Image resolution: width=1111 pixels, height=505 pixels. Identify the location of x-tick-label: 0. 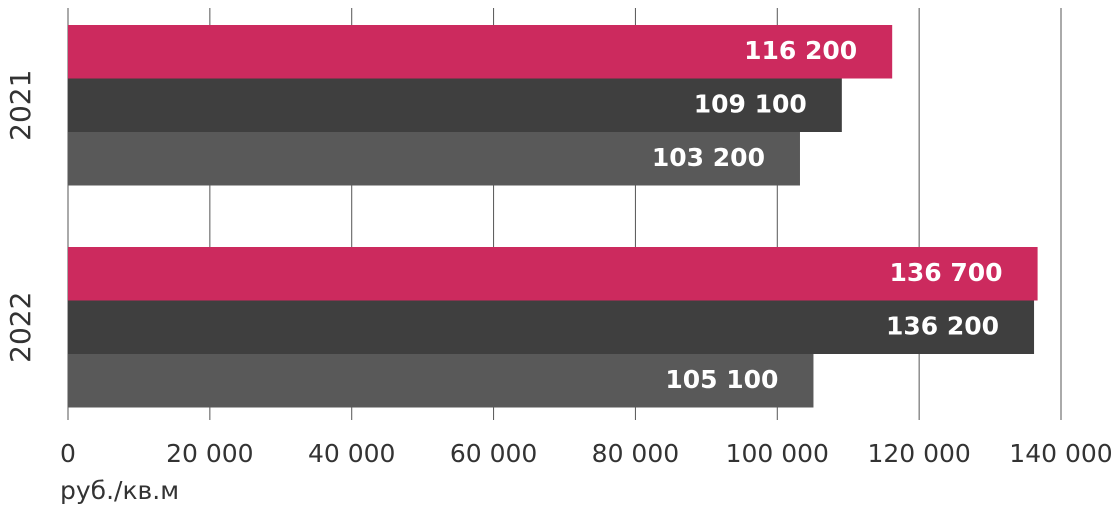
(68, 453).